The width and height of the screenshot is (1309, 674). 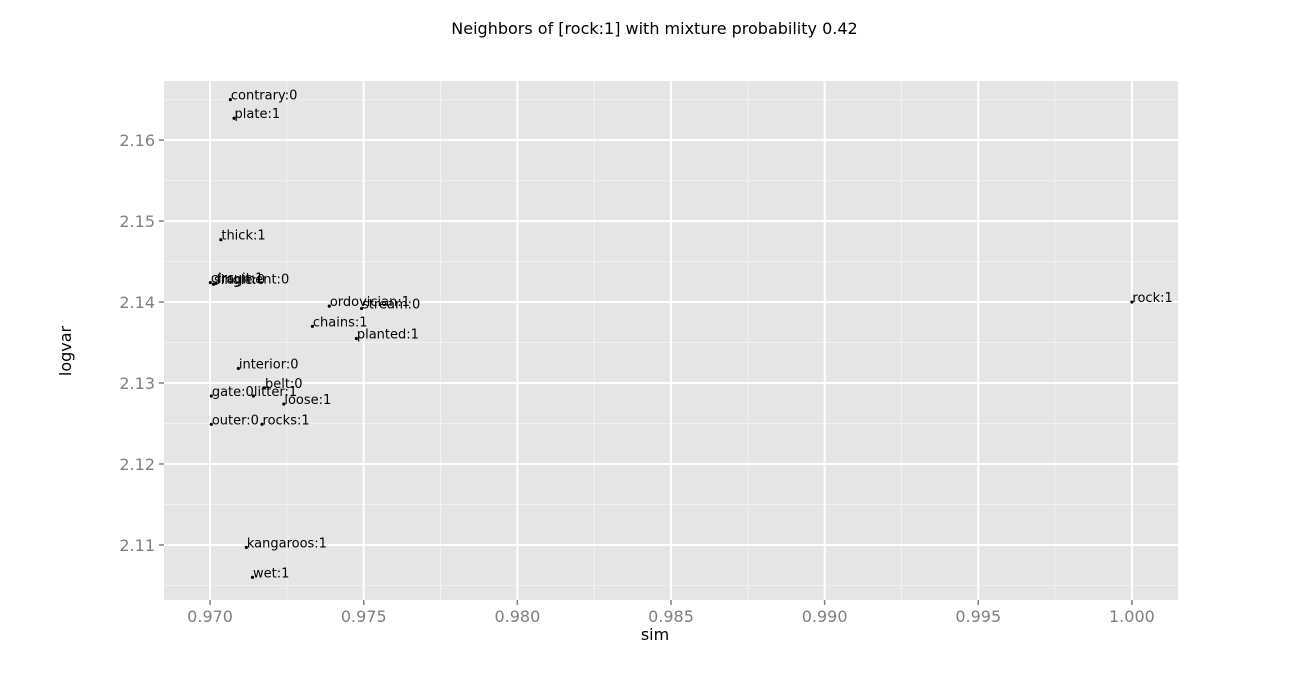 What do you see at coordinates (258, 114) in the screenshot?
I see `point-label: plate:1` at bounding box center [258, 114].